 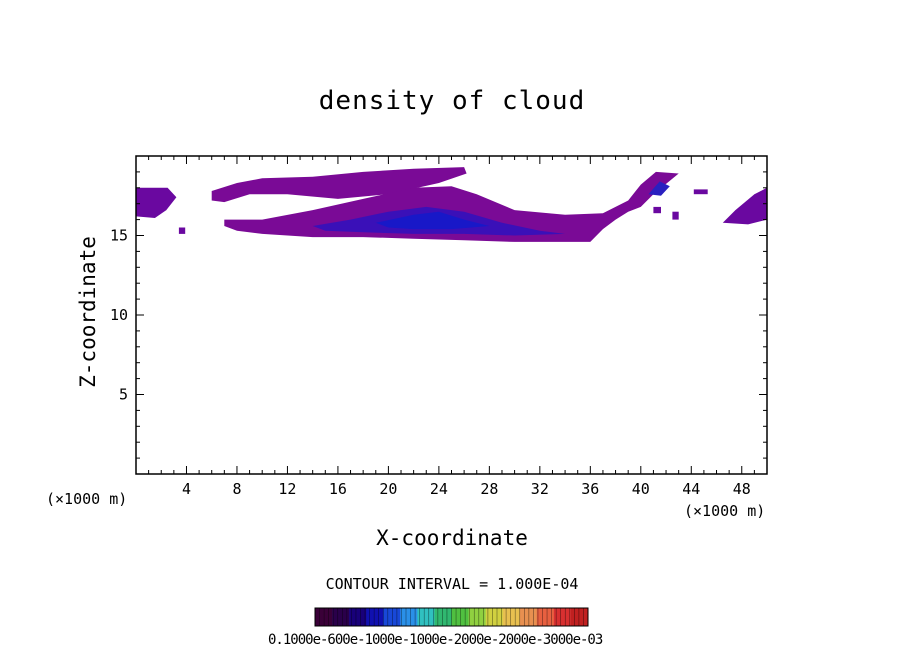 What do you see at coordinates (452, 584) in the screenshot?
I see `contour-interval-label: CONTOUR INTERVAL = 1.000E-04` at bounding box center [452, 584].